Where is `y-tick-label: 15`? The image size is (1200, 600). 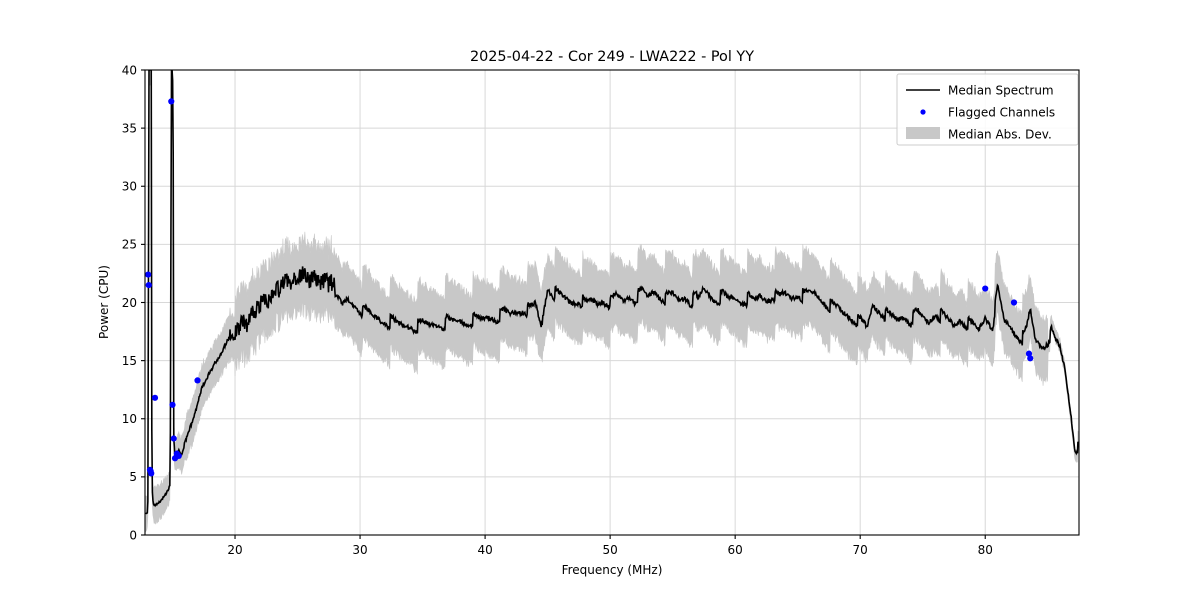
y-tick-label: 15 is located at coordinates (129, 361).